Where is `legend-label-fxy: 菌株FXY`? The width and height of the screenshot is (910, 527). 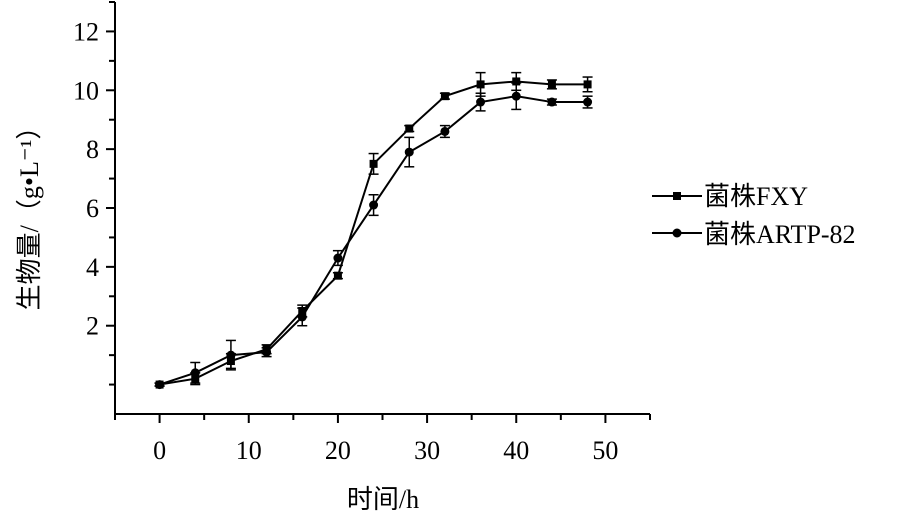 legend-label-fxy: 菌株FXY is located at coordinates (756, 196).